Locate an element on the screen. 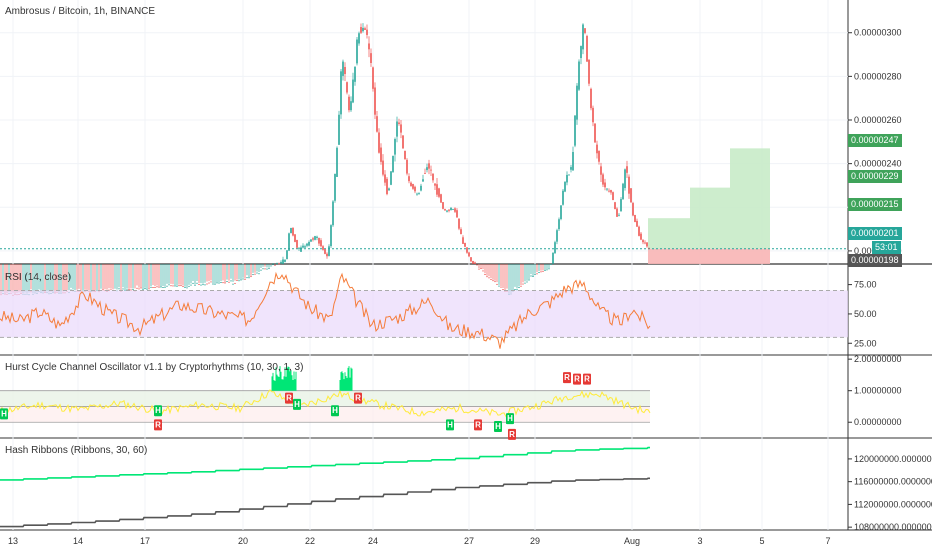 This screenshot has width=932, height=555. price-axis-label: 0.00000240 is located at coordinates (878, 164).